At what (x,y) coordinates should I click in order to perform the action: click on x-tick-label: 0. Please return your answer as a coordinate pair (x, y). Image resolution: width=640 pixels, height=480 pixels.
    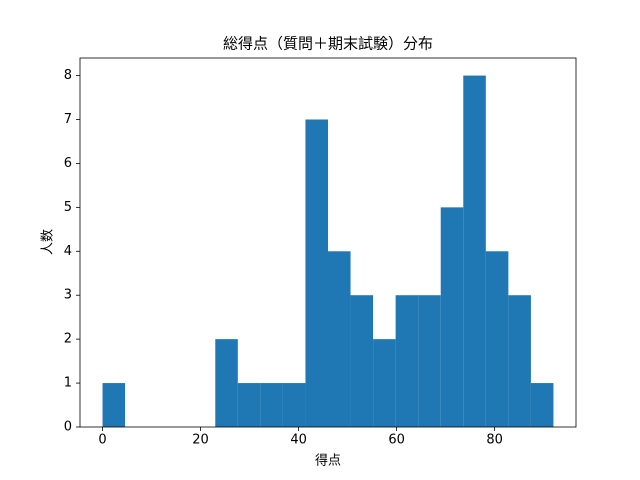
    Looking at the image, I should click on (102, 440).